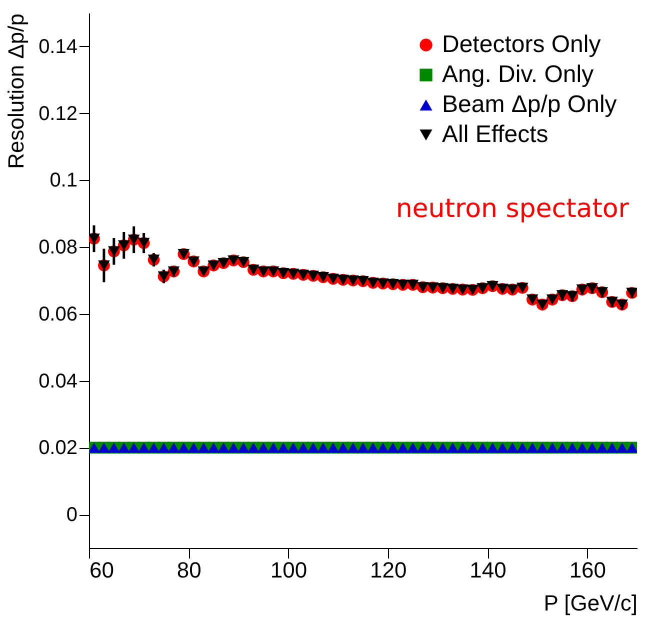  What do you see at coordinates (495, 134) in the screenshot?
I see `legend-label: All Effects` at bounding box center [495, 134].